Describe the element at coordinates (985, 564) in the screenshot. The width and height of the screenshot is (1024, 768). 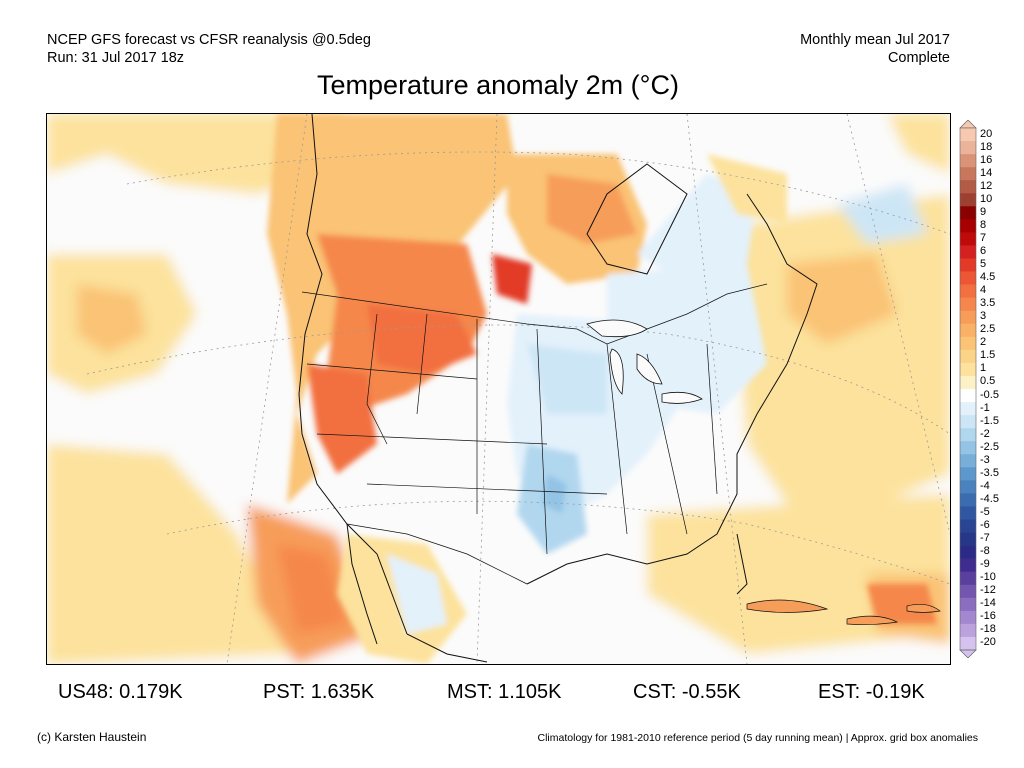
I see `colorbar-label: -9` at that location.